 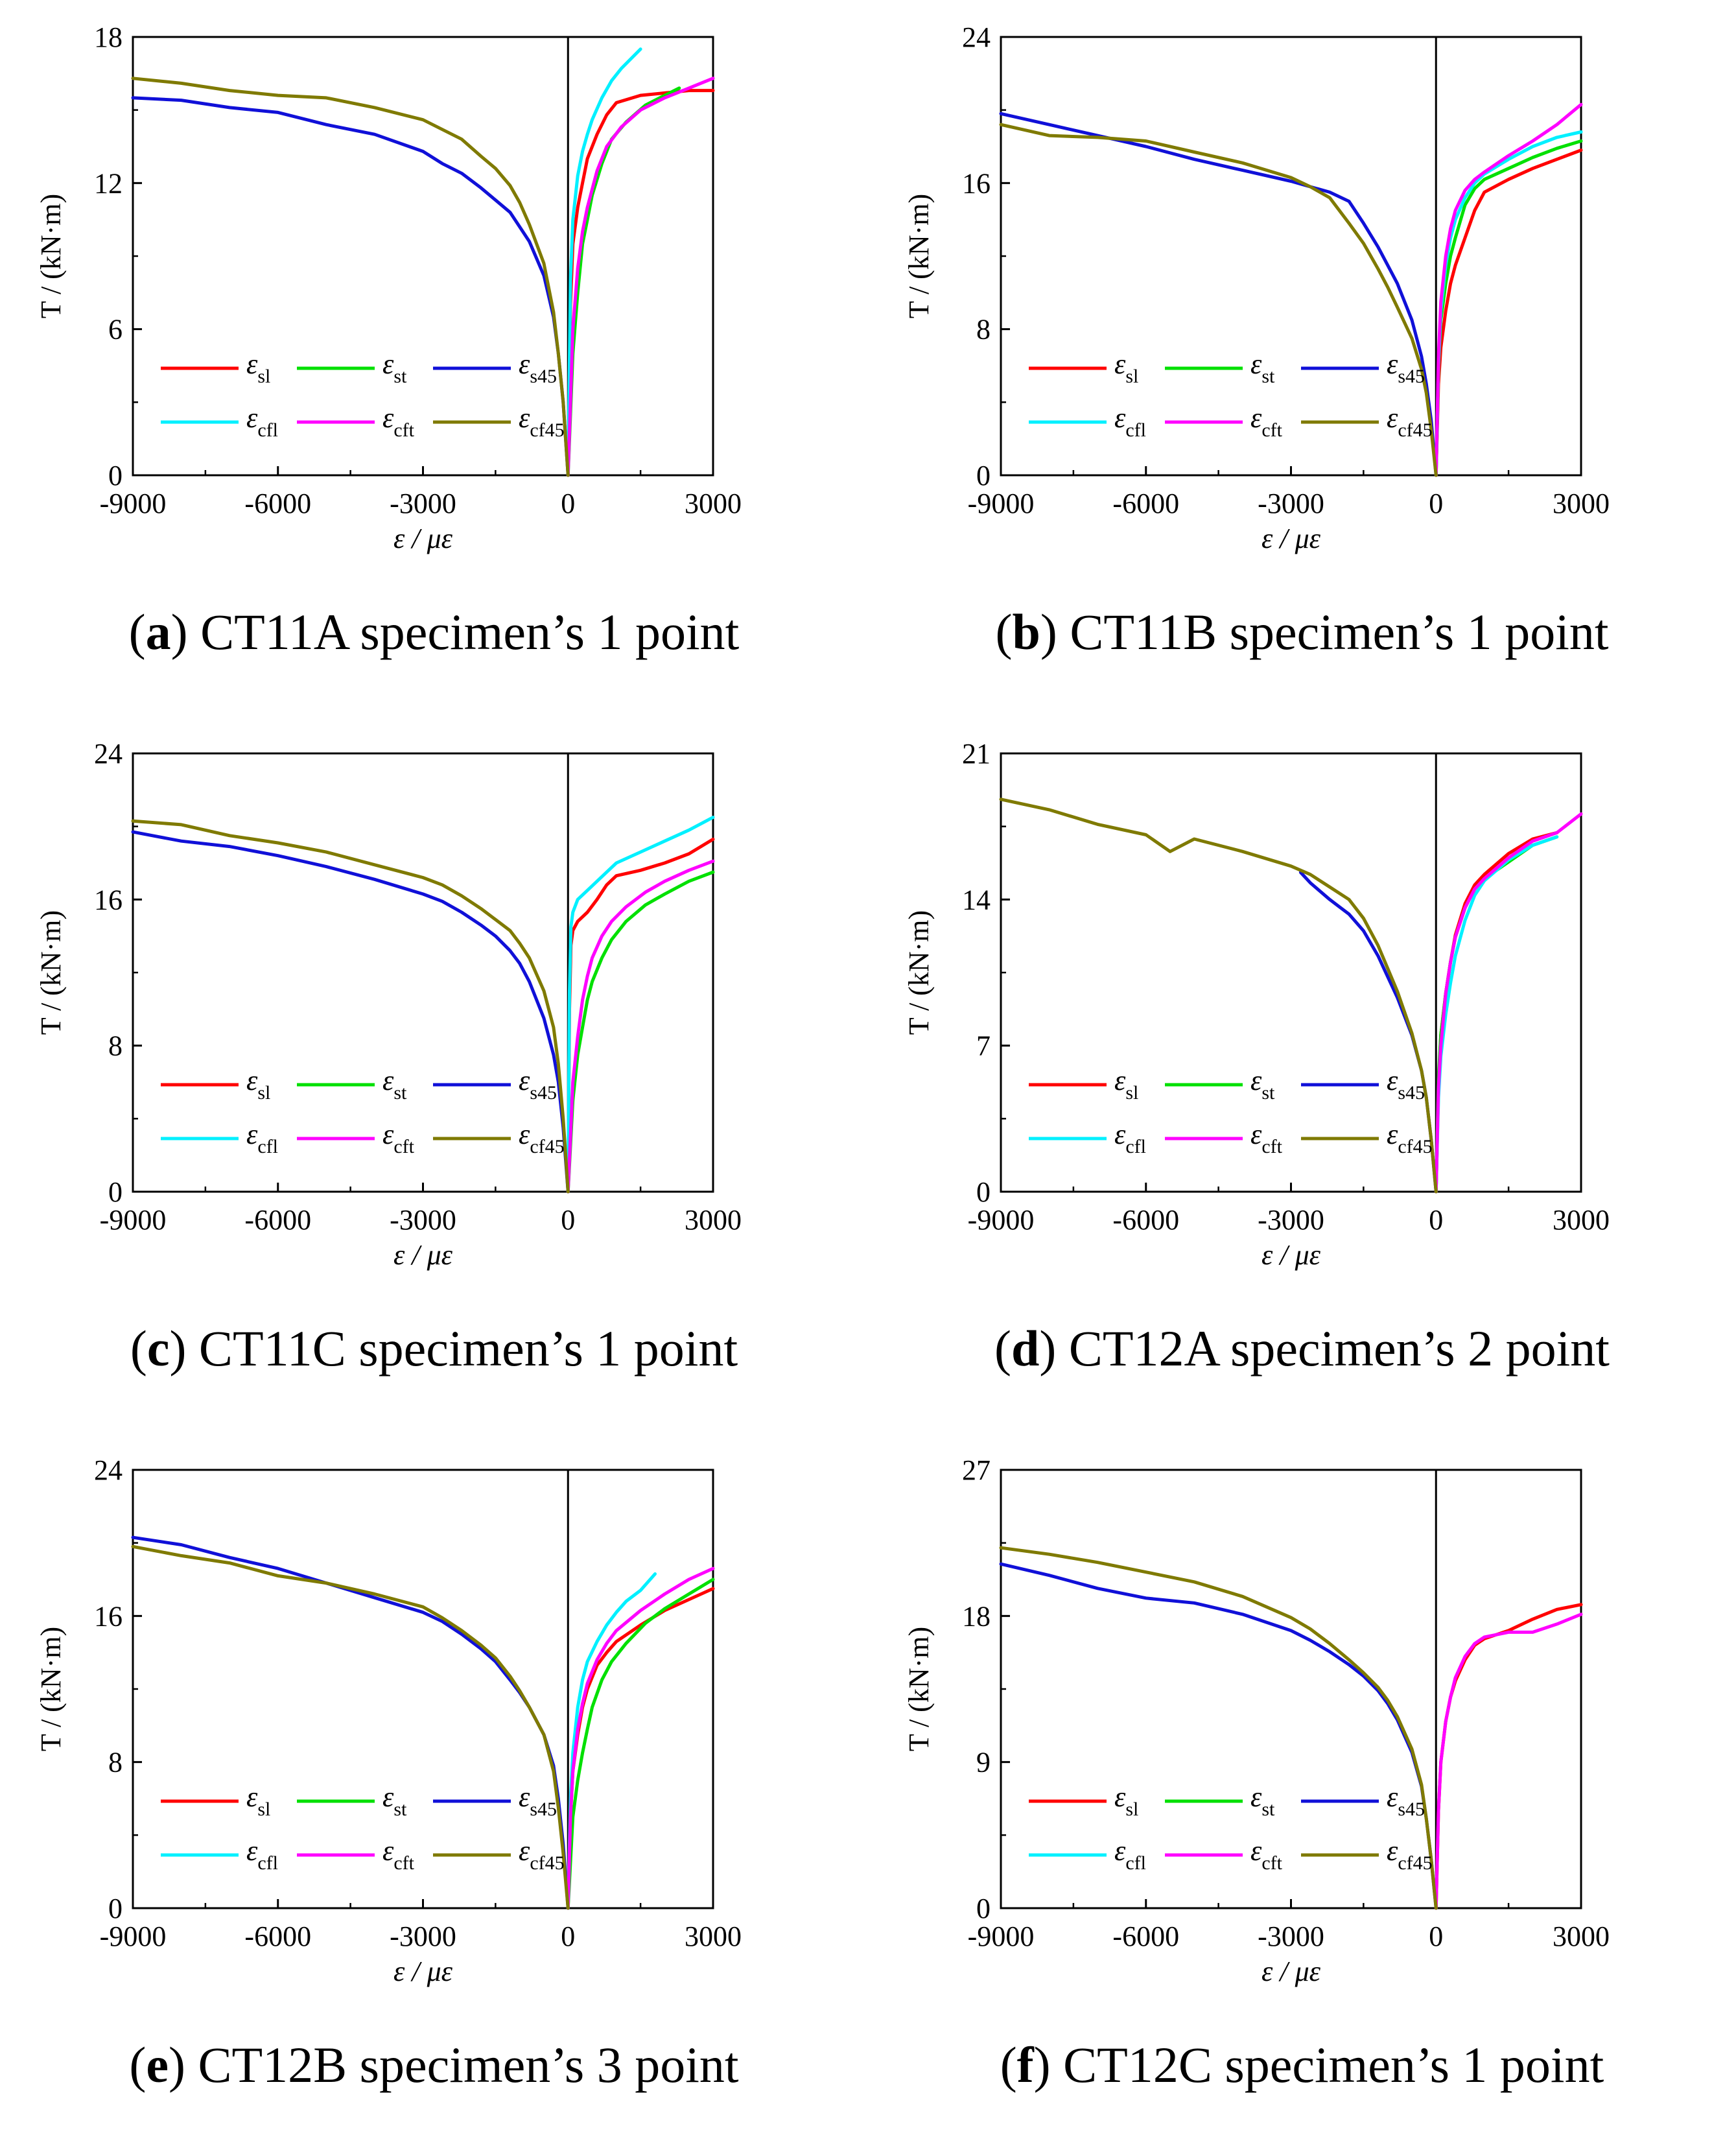 I want to click on legend-label: εst, so click(x=1262, y=1084).